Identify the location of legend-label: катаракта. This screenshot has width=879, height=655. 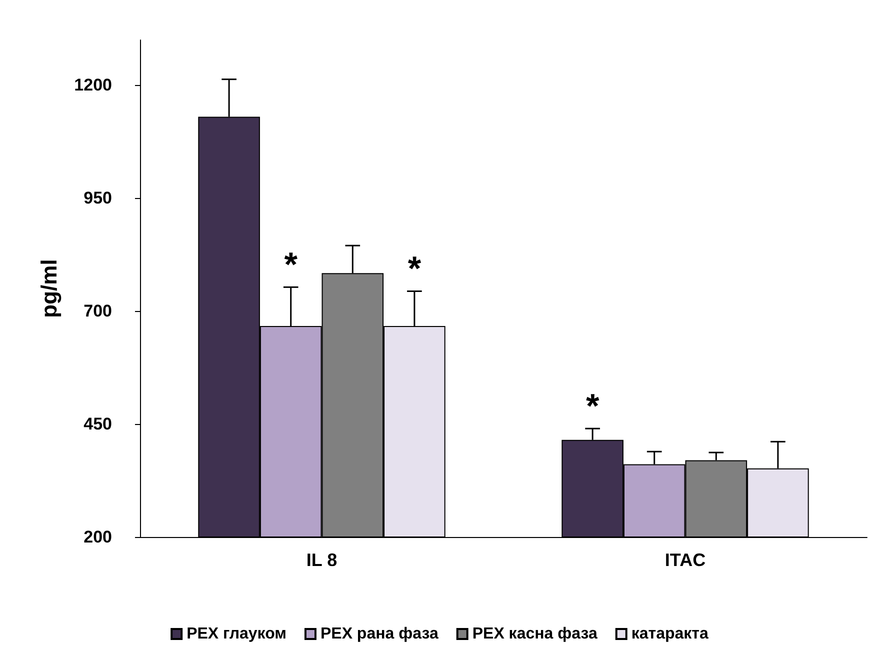
(670, 634).